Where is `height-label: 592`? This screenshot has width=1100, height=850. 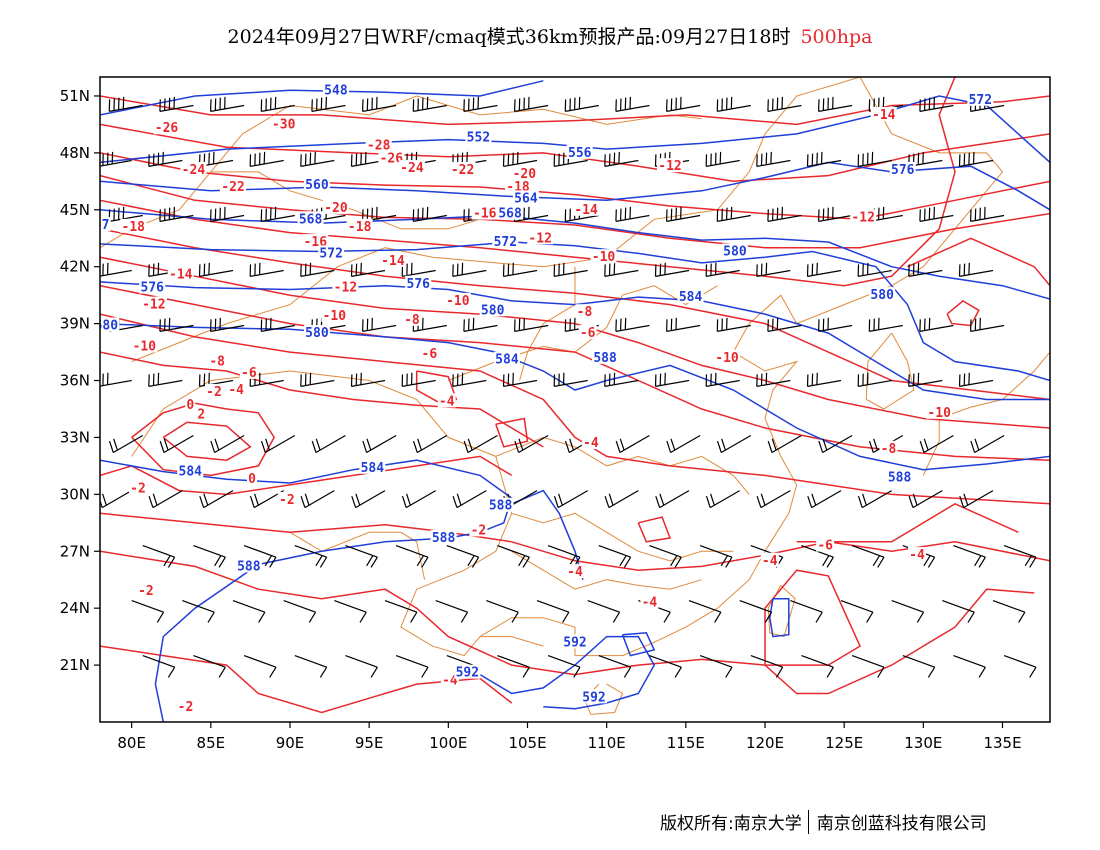 height-label: 592 is located at coordinates (467, 673).